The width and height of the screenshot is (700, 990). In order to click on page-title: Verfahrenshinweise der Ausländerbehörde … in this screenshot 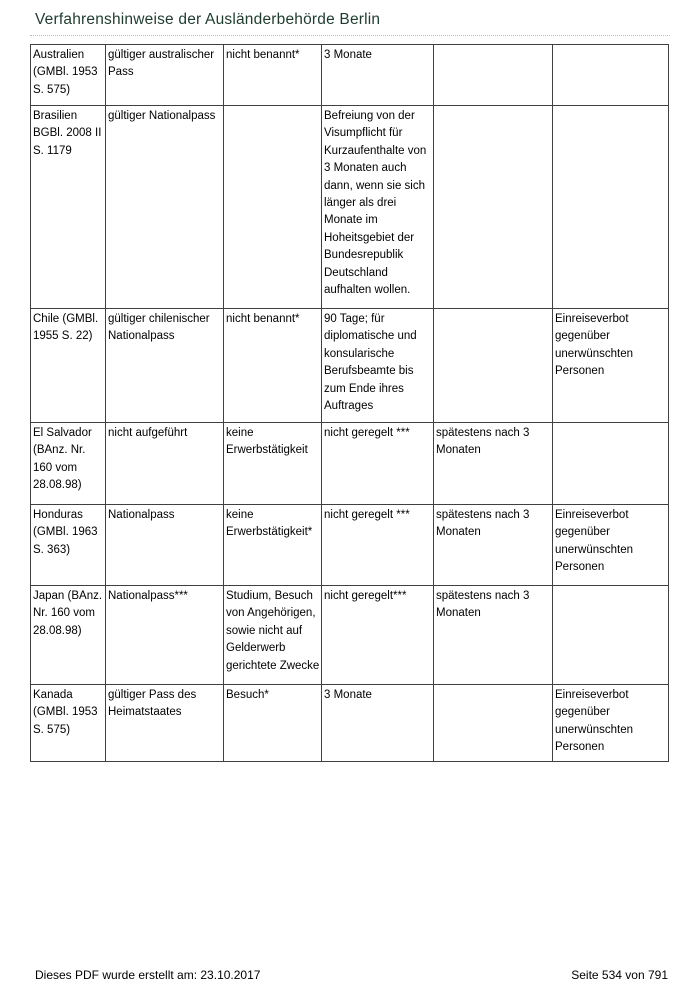, I will do `click(208, 19)`.